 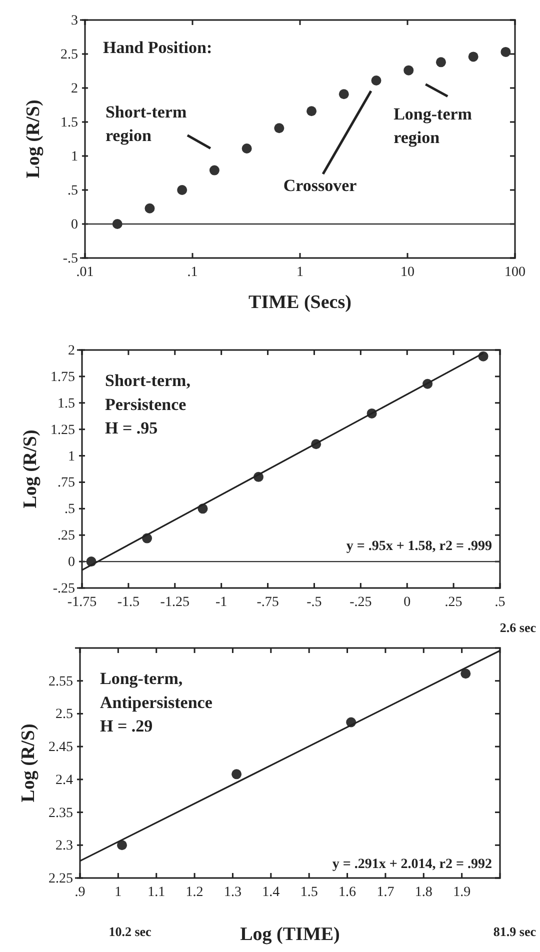 I want to click on x-tick-label: .01, so click(x=85, y=272).